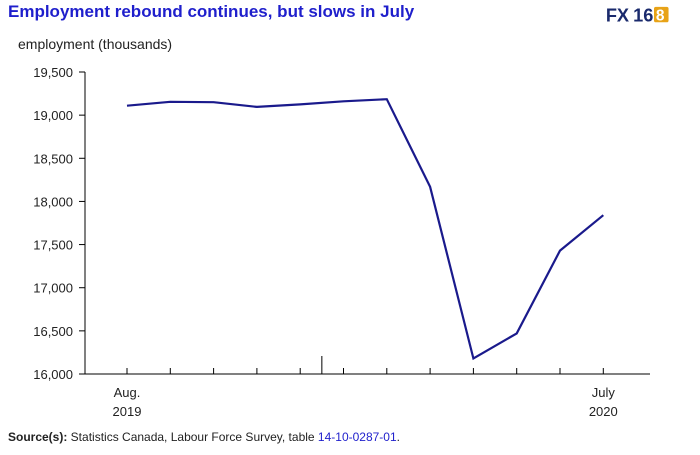 Image resolution: width=700 pixels, height=455 pixels. What do you see at coordinates (53, 331) in the screenshot?
I see `y-tick-label: 16,500` at bounding box center [53, 331].